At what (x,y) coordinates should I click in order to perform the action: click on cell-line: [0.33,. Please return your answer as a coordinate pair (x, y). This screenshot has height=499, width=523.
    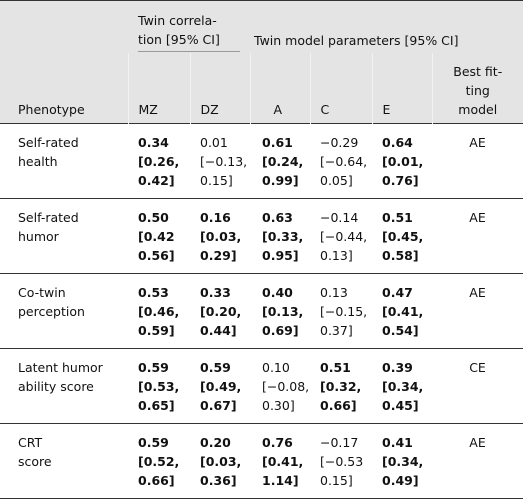
    Looking at the image, I should click on (283, 236).